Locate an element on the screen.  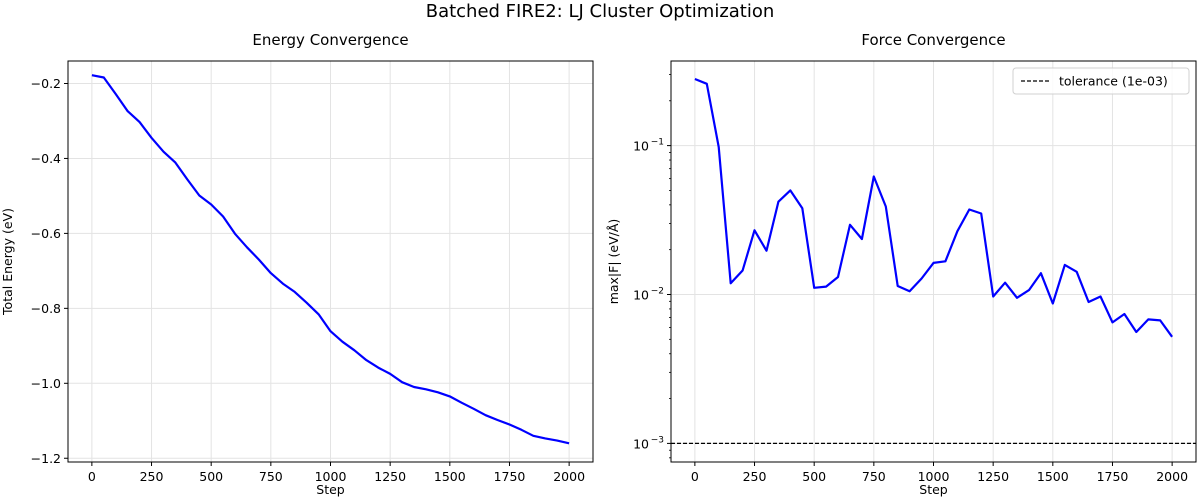
y-tick-label-exponent: −1 is located at coordinates (657, 143).